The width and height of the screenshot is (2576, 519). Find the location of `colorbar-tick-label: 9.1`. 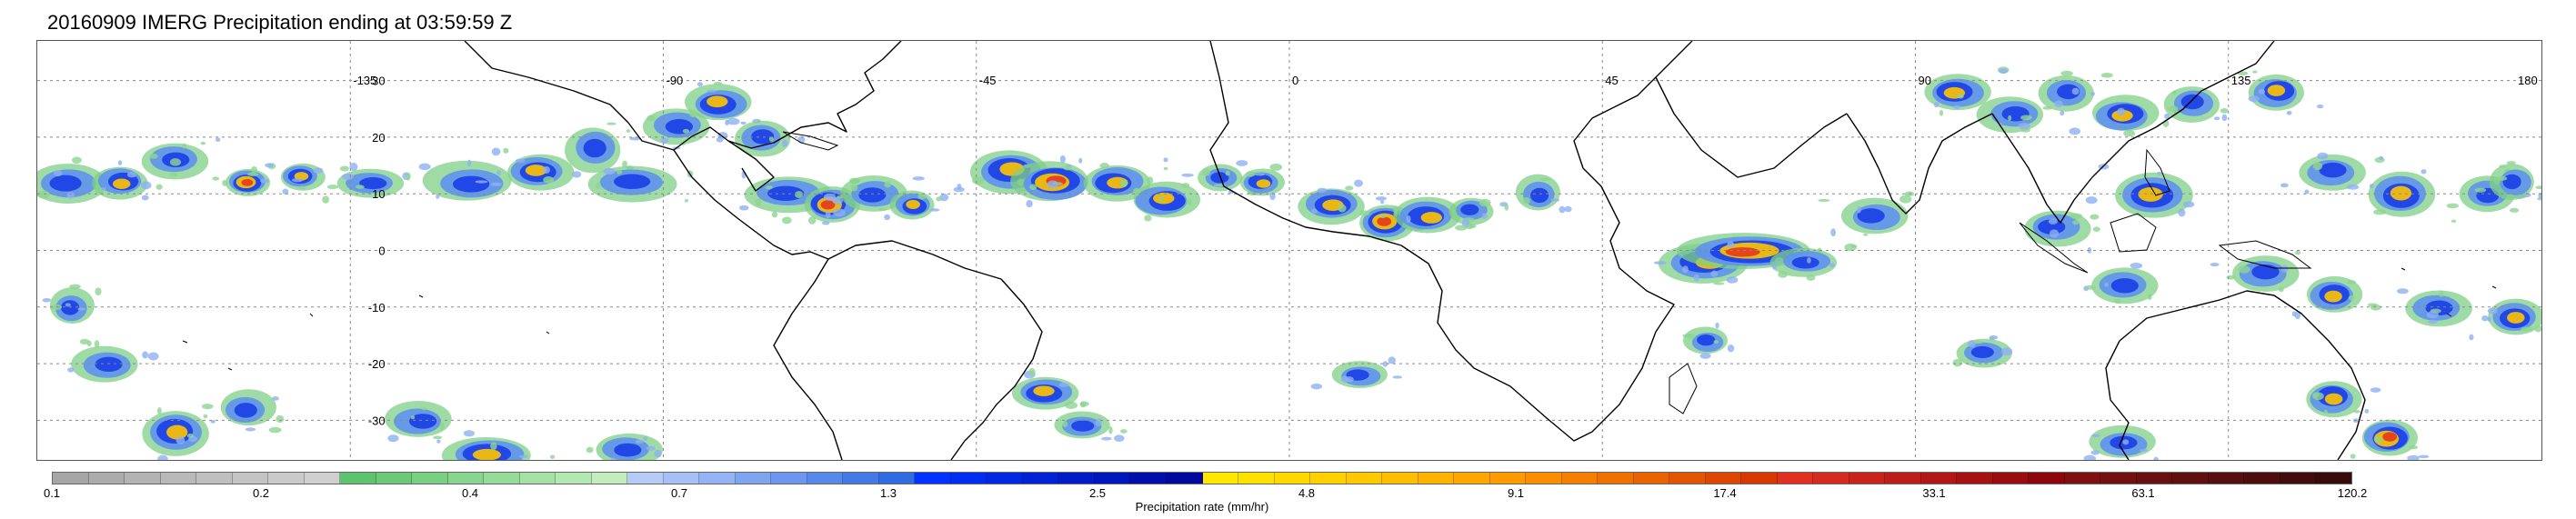

colorbar-tick-label: 9.1 is located at coordinates (1516, 493).